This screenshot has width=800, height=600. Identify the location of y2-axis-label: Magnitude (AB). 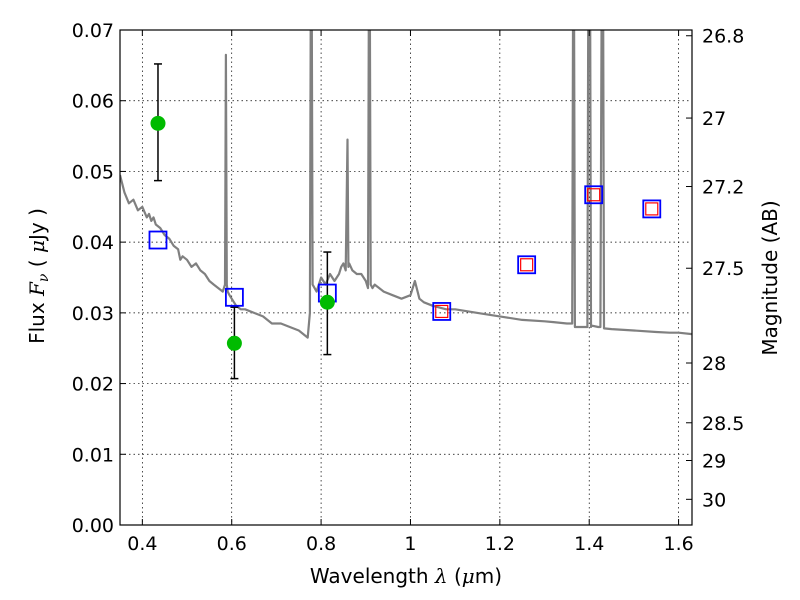
(770, 277).